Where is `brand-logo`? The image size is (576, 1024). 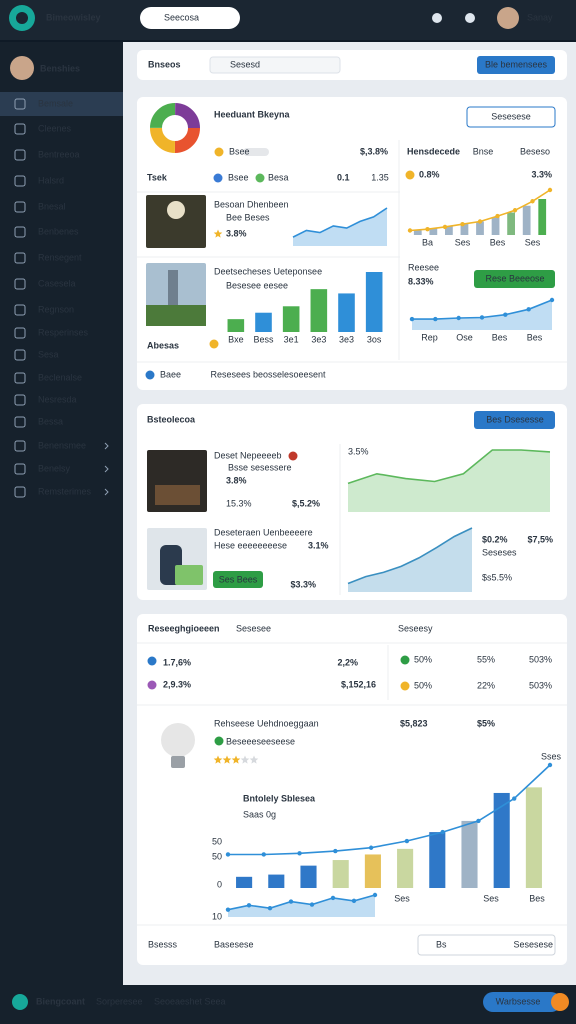 brand-logo is located at coordinates (175, 128).